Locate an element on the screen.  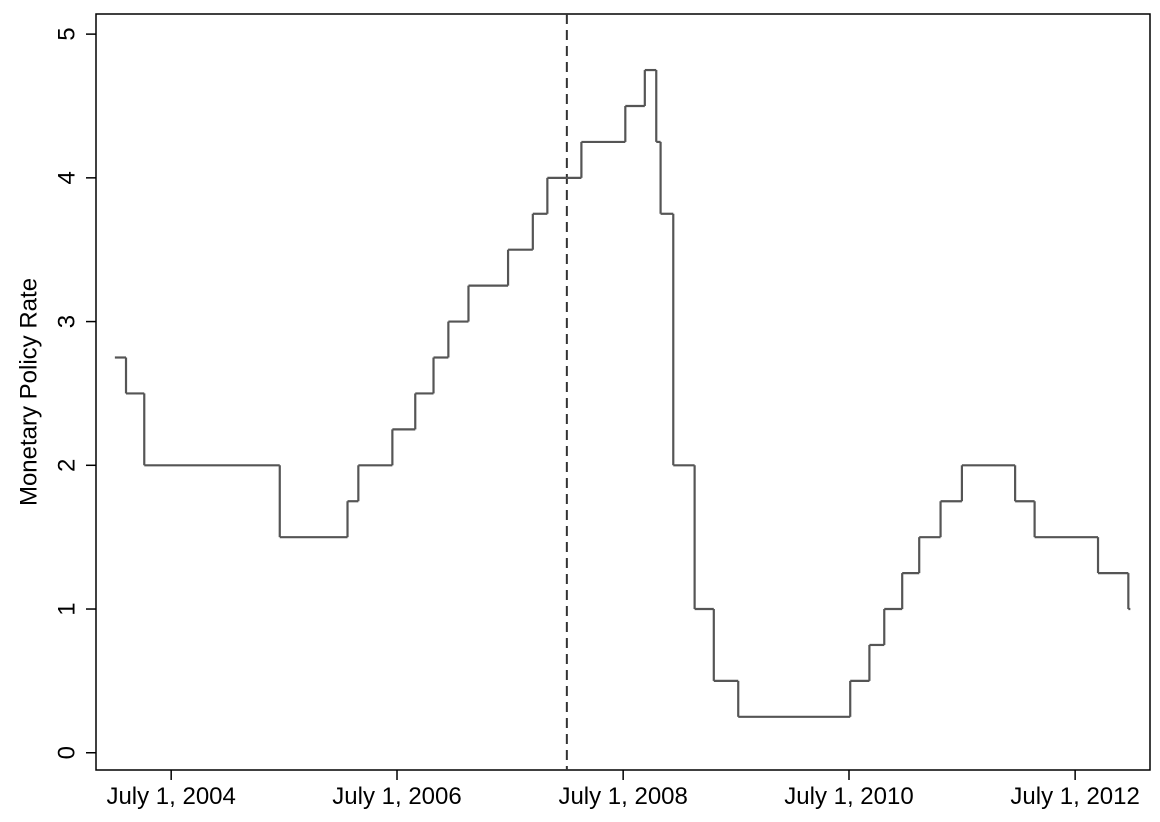
x-tick-label: July 1, 2008 is located at coordinates (622, 796).